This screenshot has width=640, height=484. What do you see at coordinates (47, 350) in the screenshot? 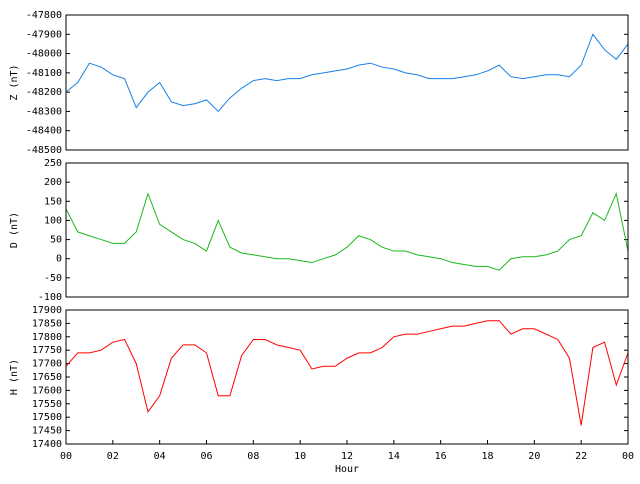
I see `y-tick-label: 17750` at bounding box center [47, 350].